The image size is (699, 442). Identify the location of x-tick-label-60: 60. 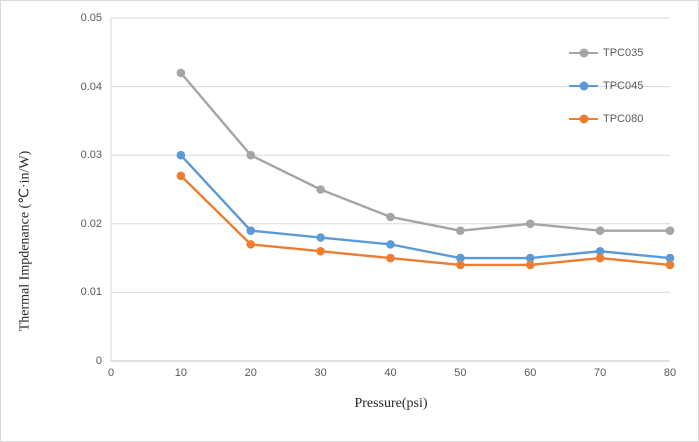
(530, 373).